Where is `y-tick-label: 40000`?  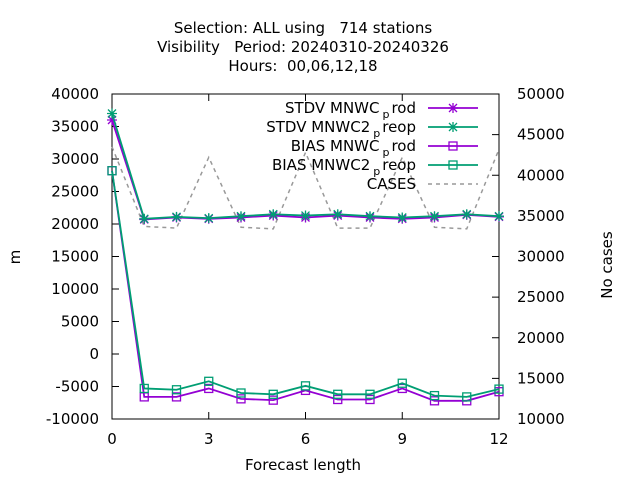
y-tick-label: 40000 is located at coordinates (75, 94).